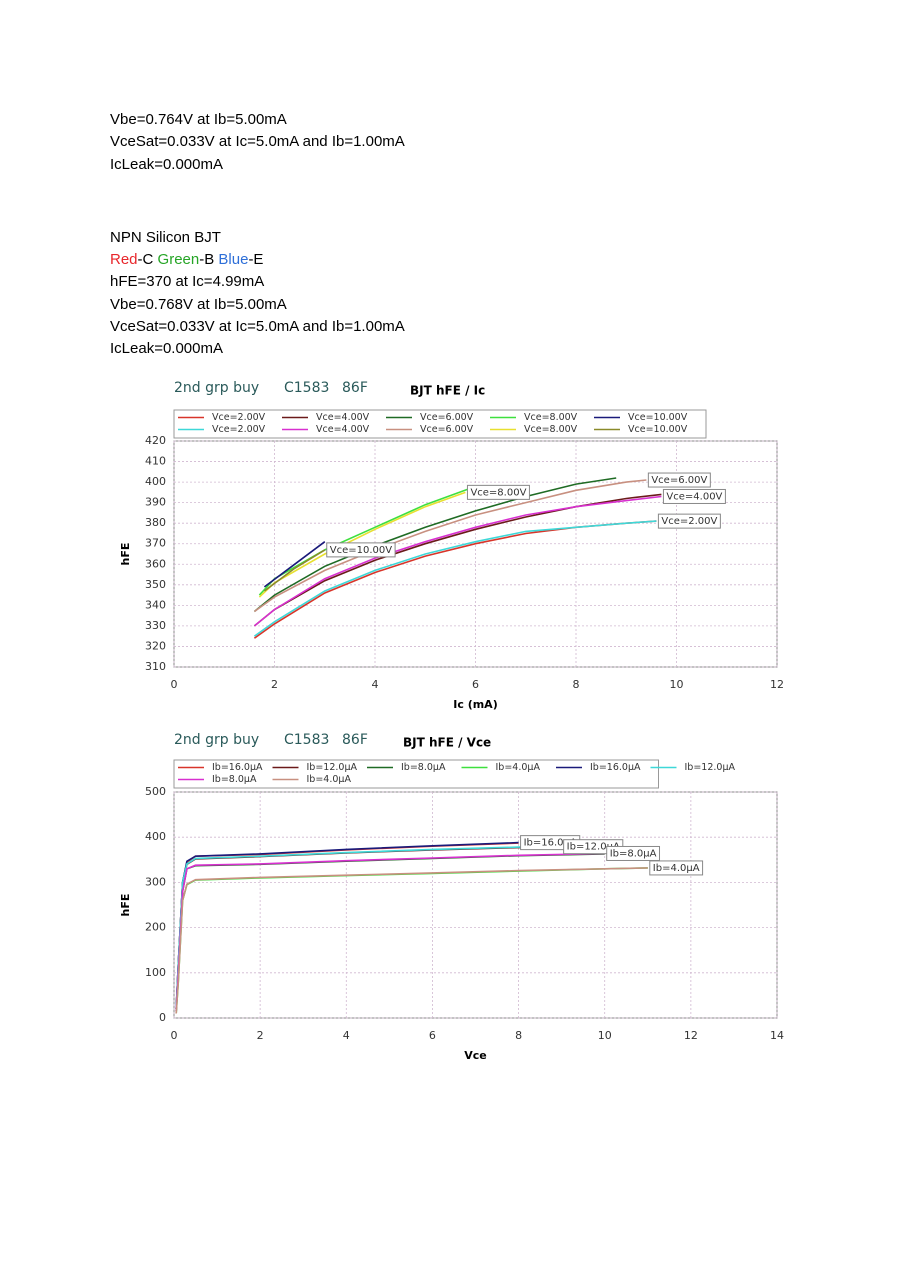  I want to click on x-axis-label: Ic (mA), so click(475, 704).